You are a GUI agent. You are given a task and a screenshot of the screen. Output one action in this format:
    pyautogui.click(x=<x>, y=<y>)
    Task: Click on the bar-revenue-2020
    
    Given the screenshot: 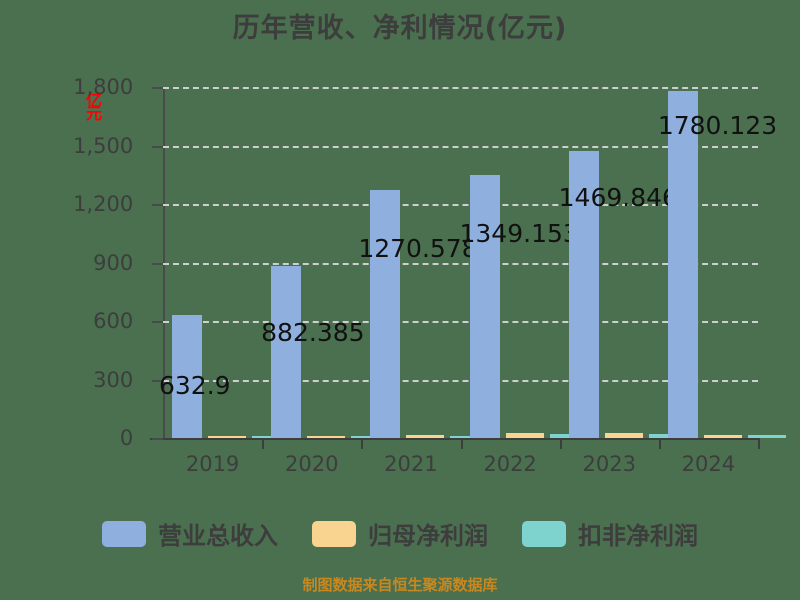 What is the action you would take?
    pyautogui.click(x=286, y=351)
    